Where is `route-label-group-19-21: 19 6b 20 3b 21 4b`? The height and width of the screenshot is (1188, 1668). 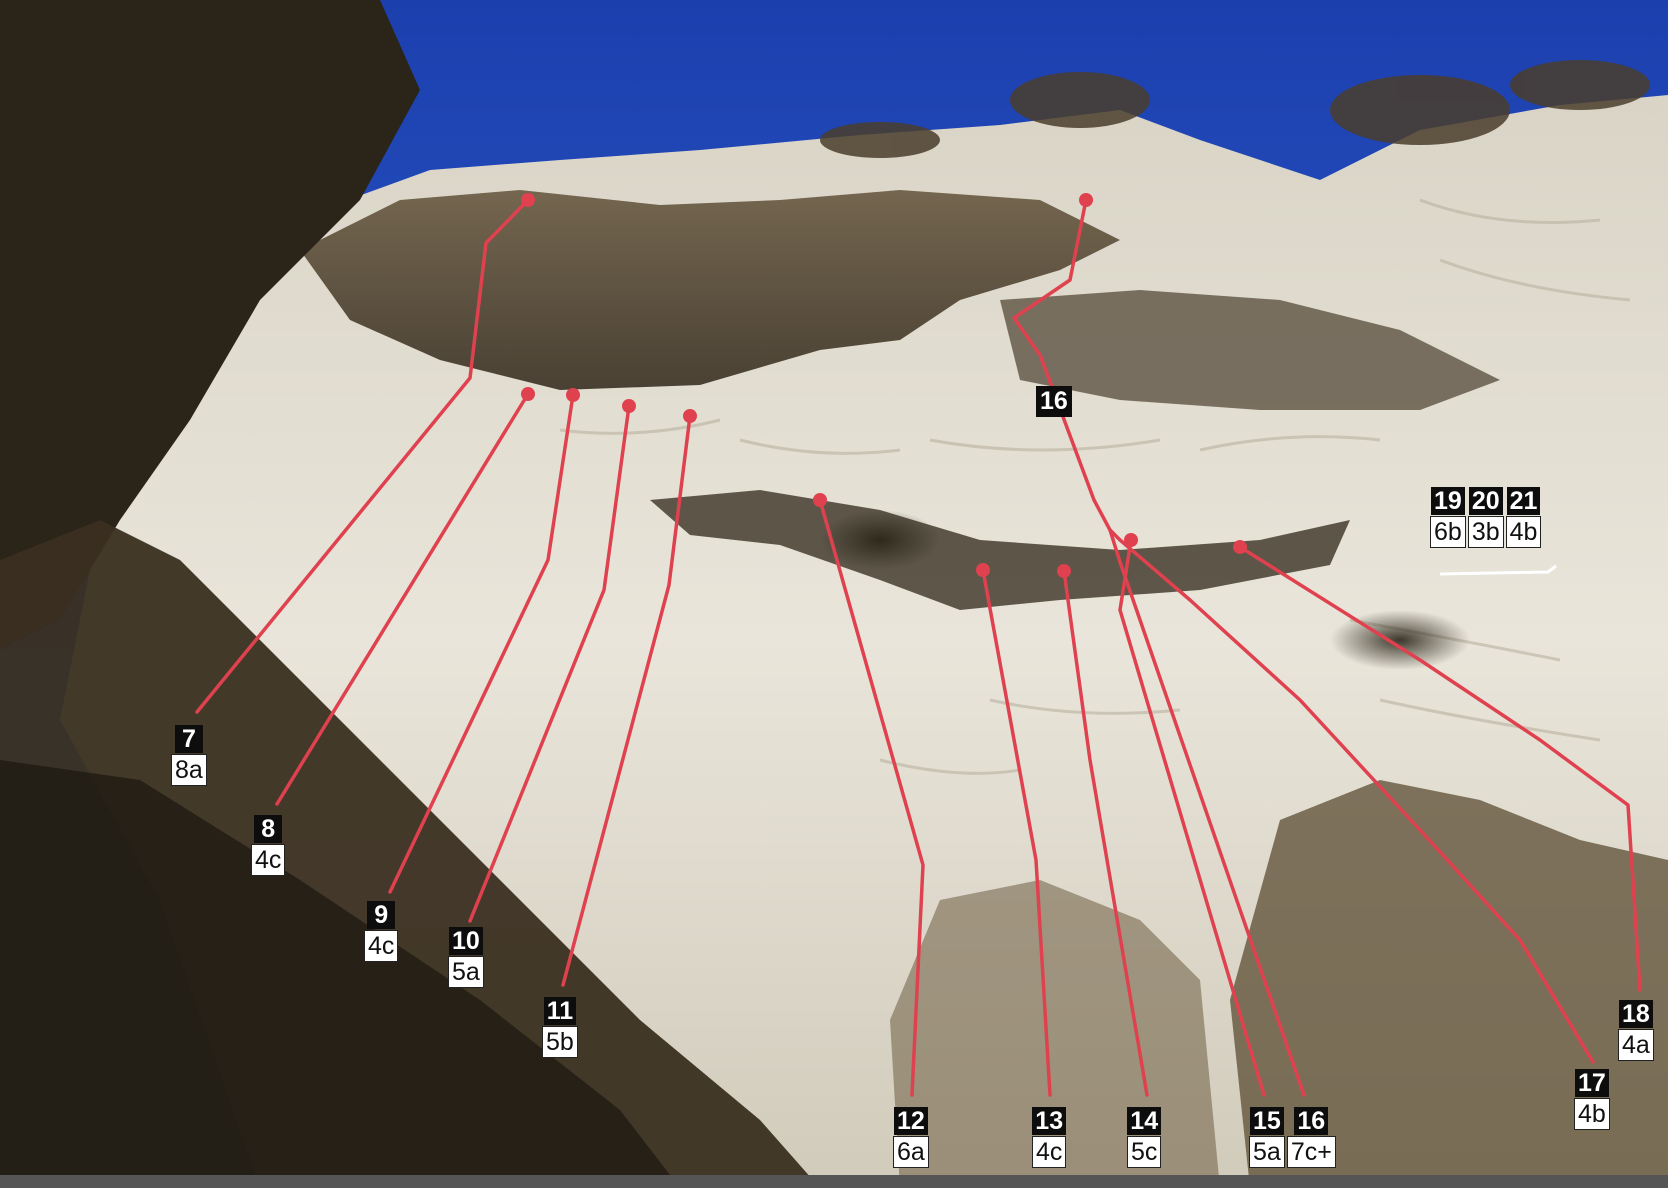 route-label-group-19-21: 19 6b 20 3b 21 4b is located at coordinates (1486, 517).